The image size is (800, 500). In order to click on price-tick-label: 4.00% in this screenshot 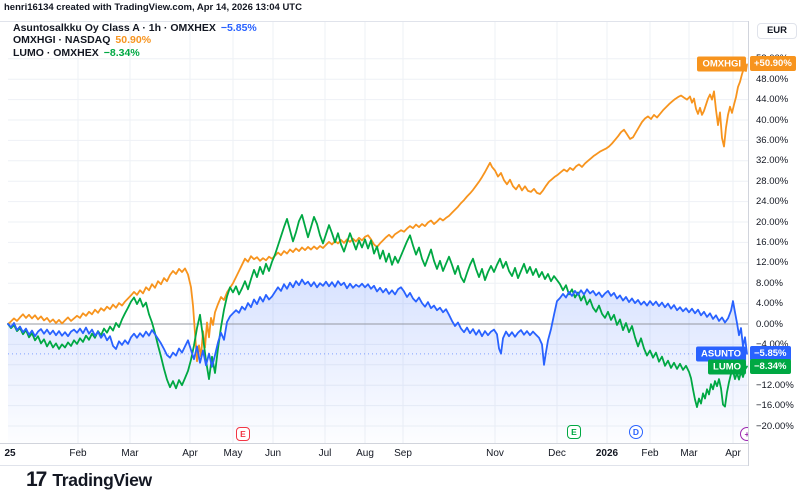, I will do `click(769, 304)`.